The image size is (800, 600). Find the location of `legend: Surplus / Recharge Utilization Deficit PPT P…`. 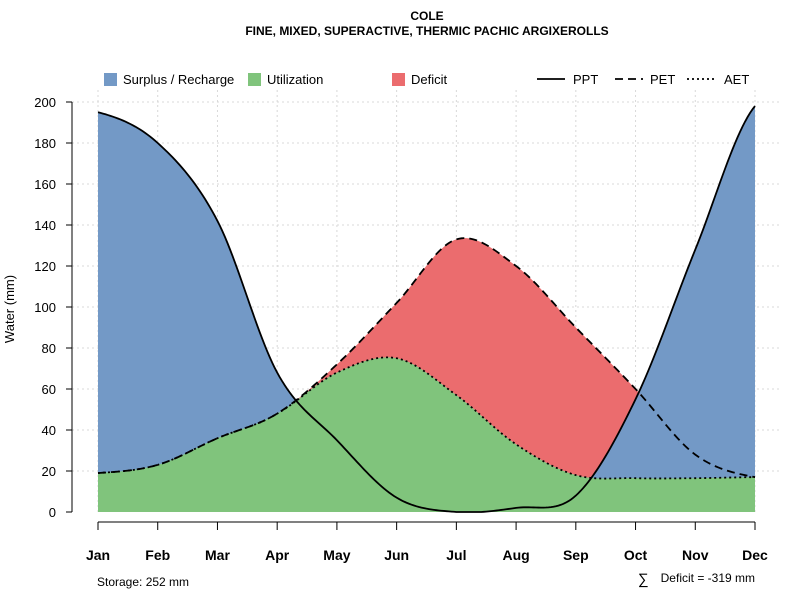

legend: Surplus / Recharge Utilization Deficit PPT P… is located at coordinates (426, 79).